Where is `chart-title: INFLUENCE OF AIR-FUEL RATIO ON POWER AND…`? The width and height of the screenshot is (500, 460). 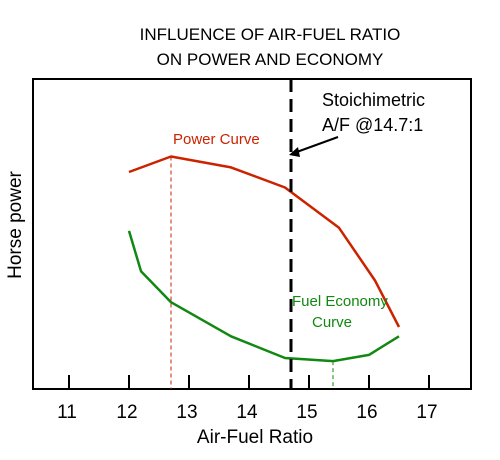 chart-title: INFLUENCE OF AIR-FUEL RATIO ON POWER AND… is located at coordinates (270, 47).